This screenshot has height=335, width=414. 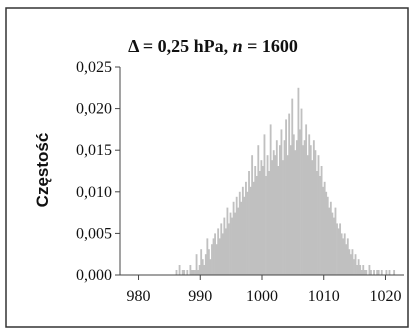 I want to click on x-ticks-group: 980 990 1000 1010 1020, so click(x=264, y=290).